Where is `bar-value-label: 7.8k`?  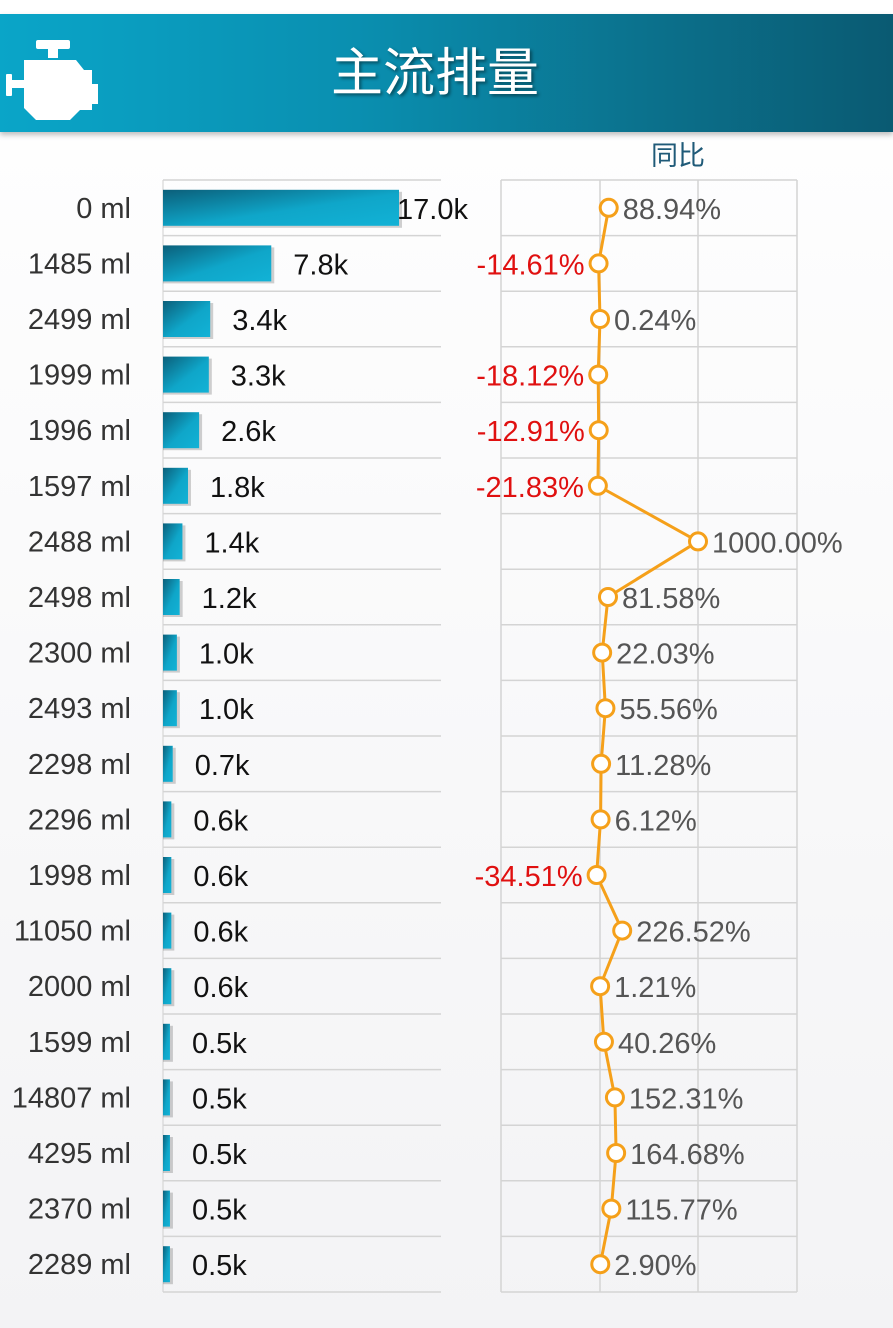
bar-value-label: 7.8k is located at coordinates (320, 265).